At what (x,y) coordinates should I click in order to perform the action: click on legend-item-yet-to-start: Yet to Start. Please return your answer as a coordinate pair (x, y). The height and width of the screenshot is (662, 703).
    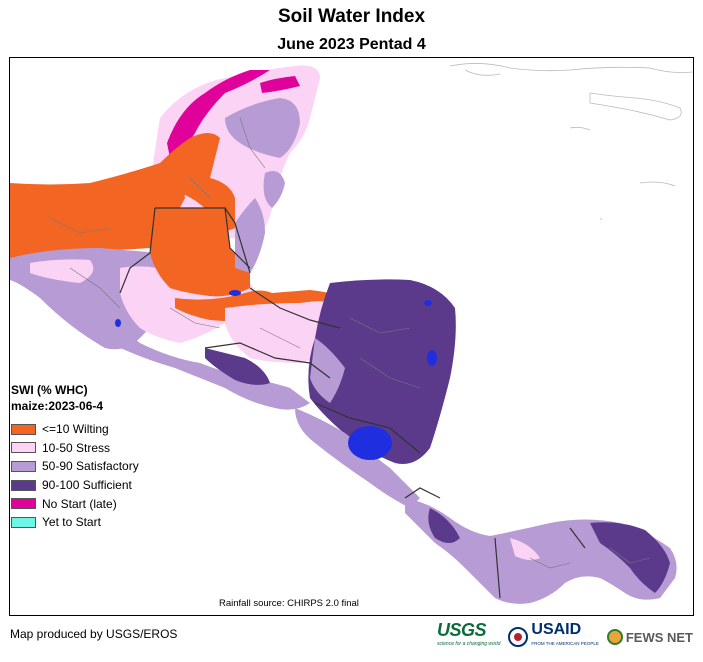
    Looking at the image, I should click on (91, 522).